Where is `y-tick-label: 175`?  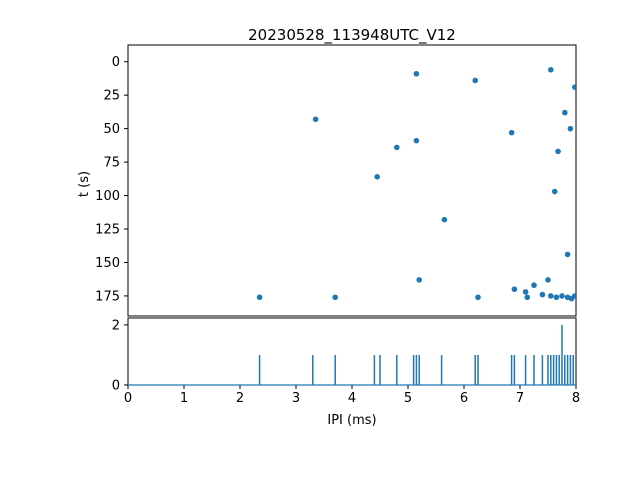
y-tick-label: 175 is located at coordinates (107, 296).